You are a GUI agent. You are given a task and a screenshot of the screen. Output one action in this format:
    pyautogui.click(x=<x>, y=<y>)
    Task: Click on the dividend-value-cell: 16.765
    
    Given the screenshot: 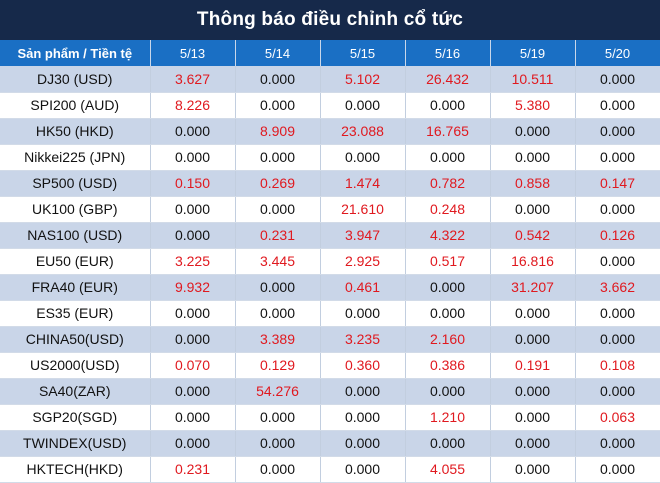 What is the action you would take?
    pyautogui.click(x=448, y=131)
    